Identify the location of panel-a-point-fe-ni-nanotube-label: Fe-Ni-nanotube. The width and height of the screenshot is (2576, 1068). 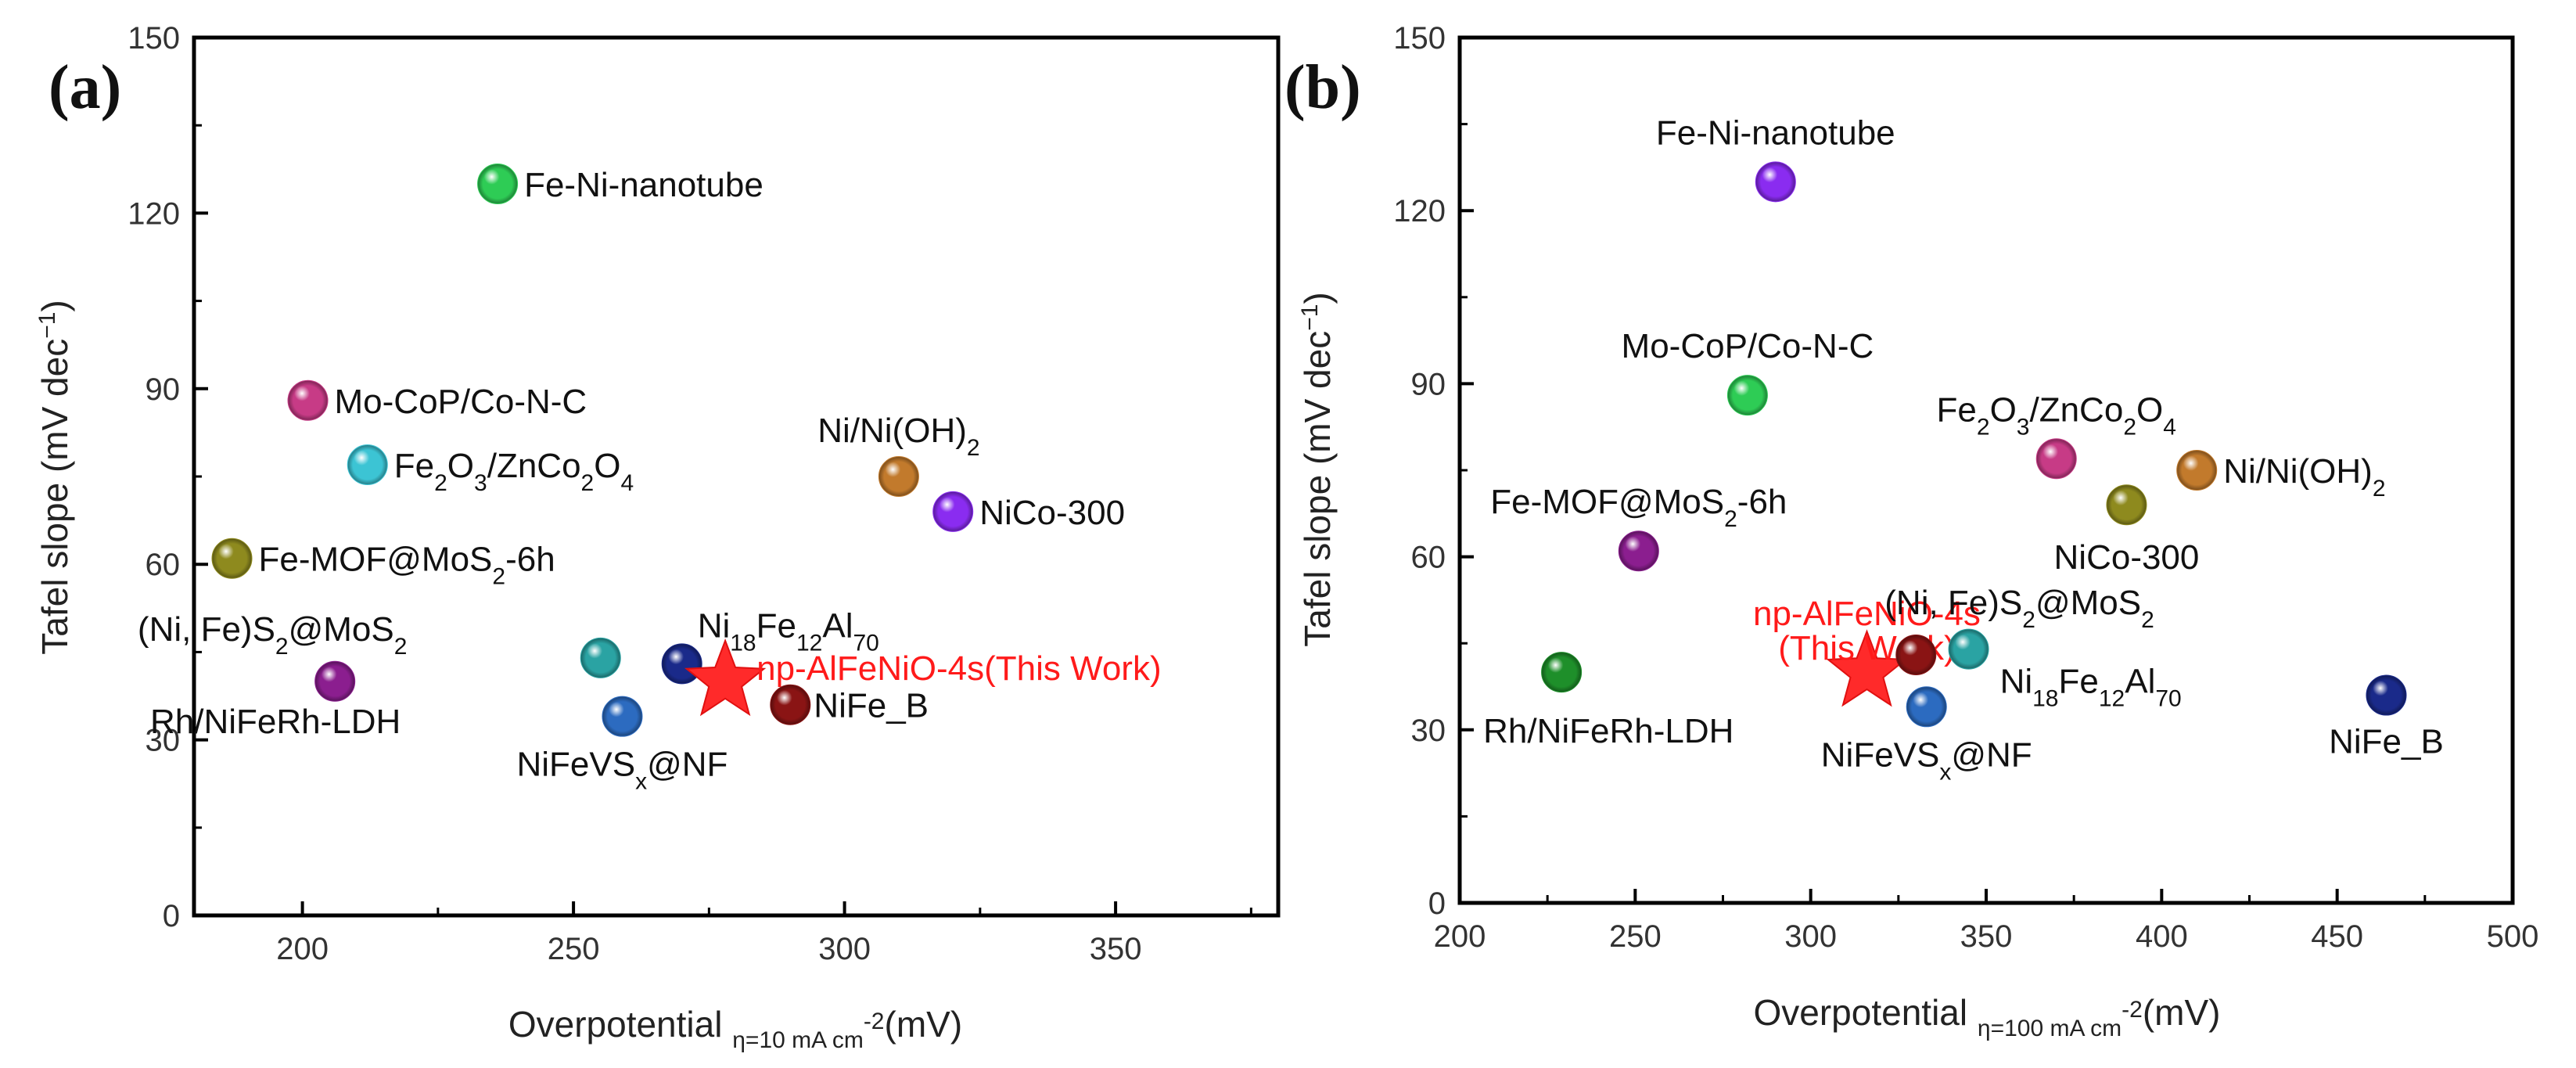
(643, 185).